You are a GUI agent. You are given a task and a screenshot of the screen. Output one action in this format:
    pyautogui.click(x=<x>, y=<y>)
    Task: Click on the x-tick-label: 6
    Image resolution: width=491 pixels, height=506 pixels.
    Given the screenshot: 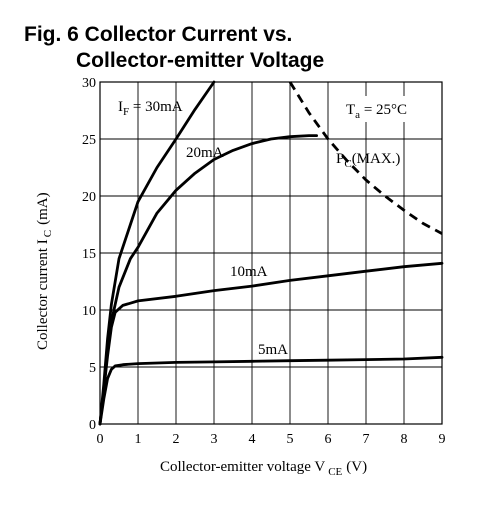 What is the action you would take?
    pyautogui.click(x=328, y=439)
    